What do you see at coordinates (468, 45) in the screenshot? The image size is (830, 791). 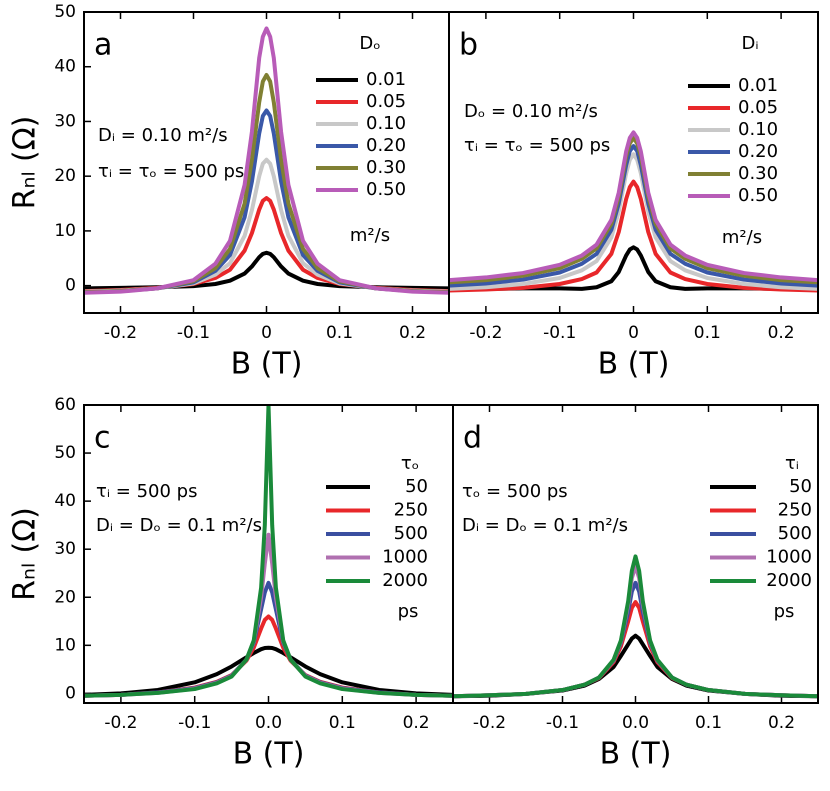 I see `panel-label: b` at bounding box center [468, 45].